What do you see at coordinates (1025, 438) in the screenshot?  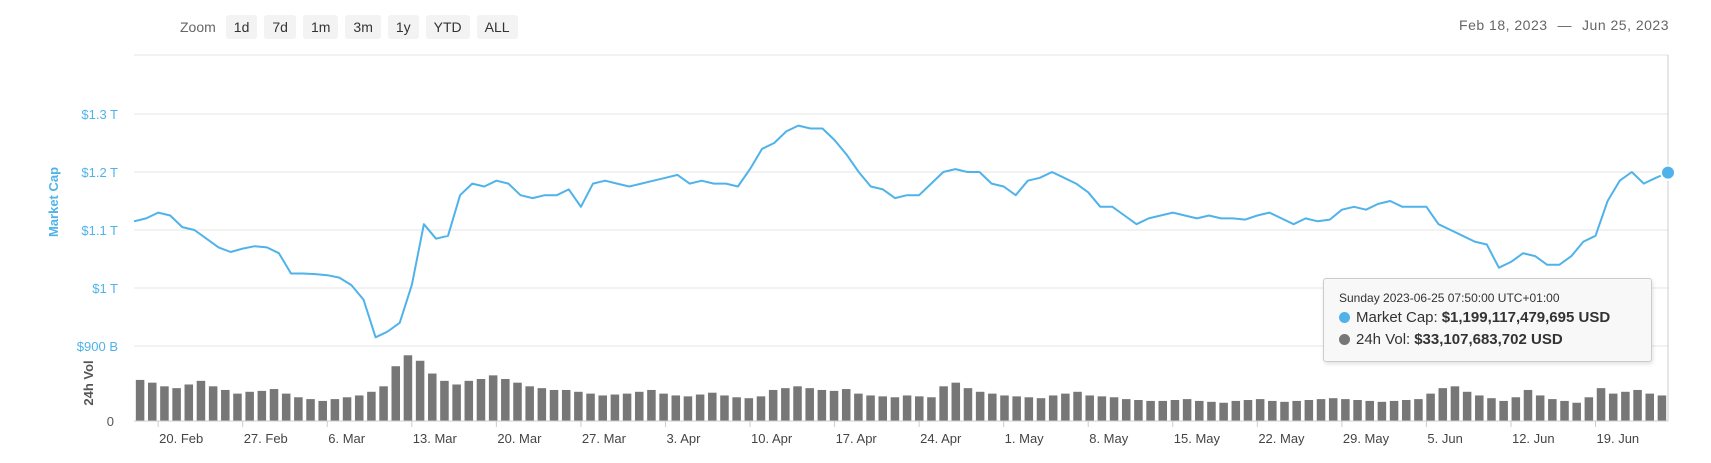 I see `x-tick-label: 1. May` at bounding box center [1025, 438].